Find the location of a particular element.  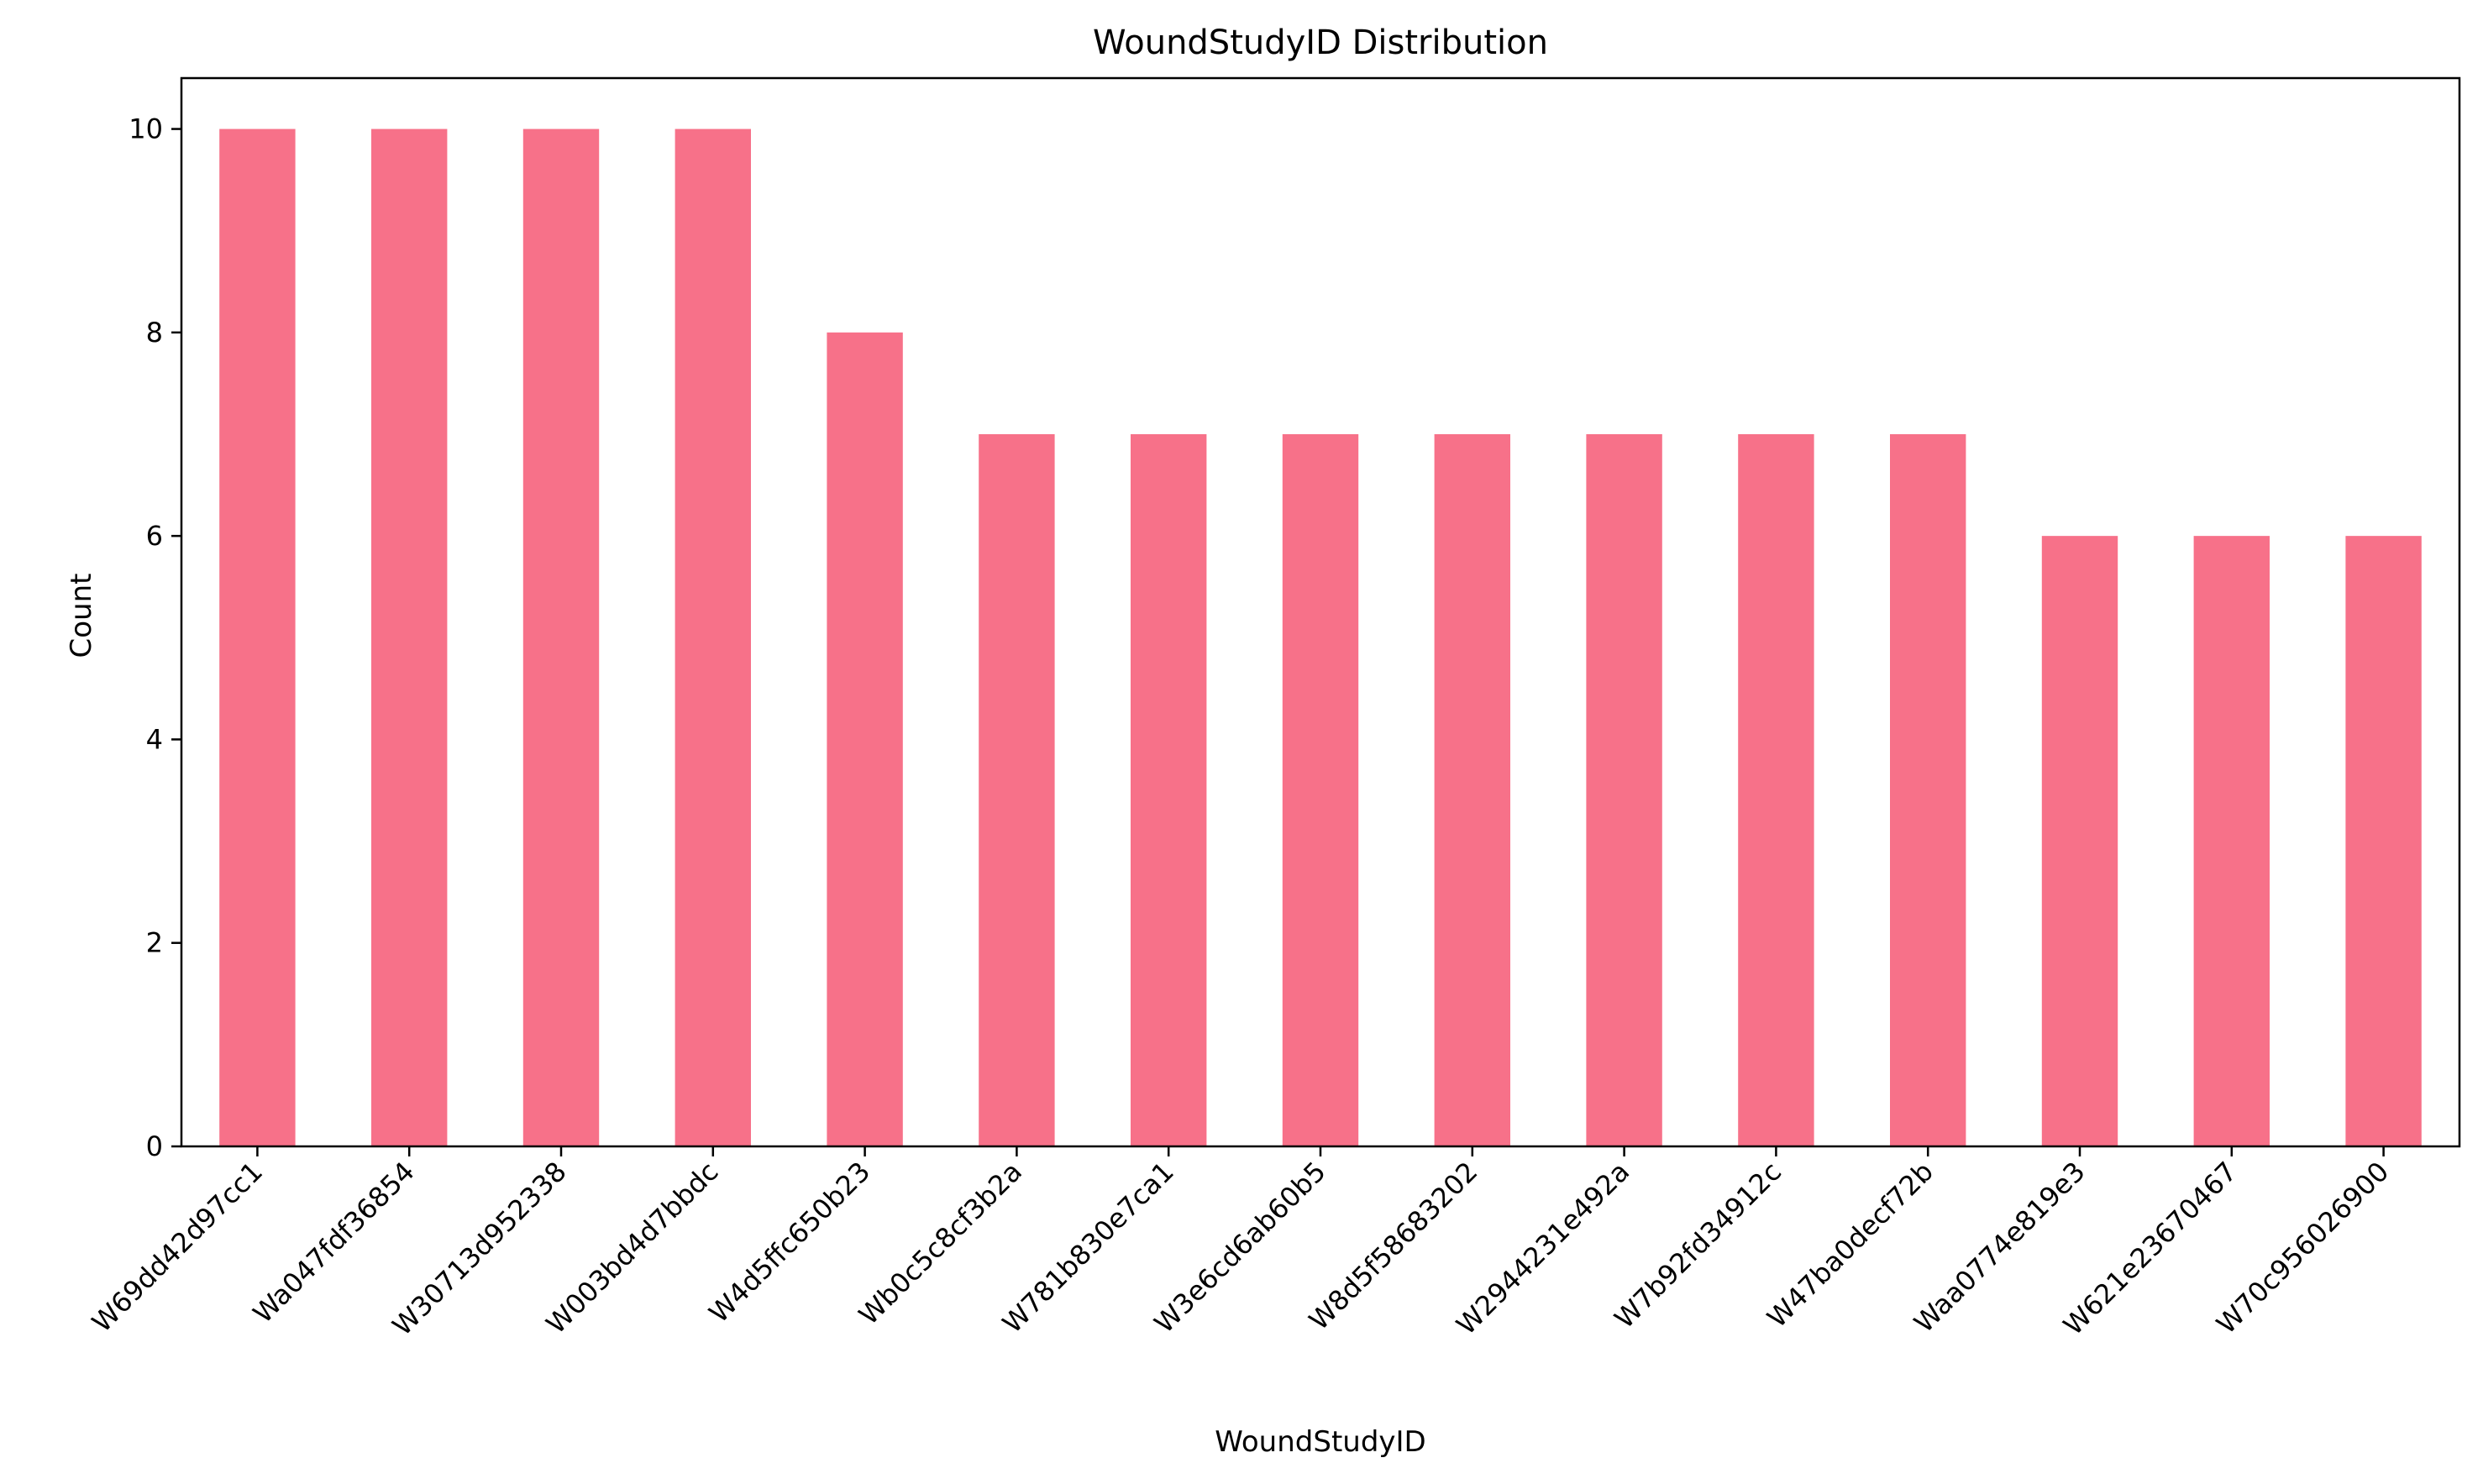

x-tick-label: W69dd42d97cc1 is located at coordinates (177, 1247).